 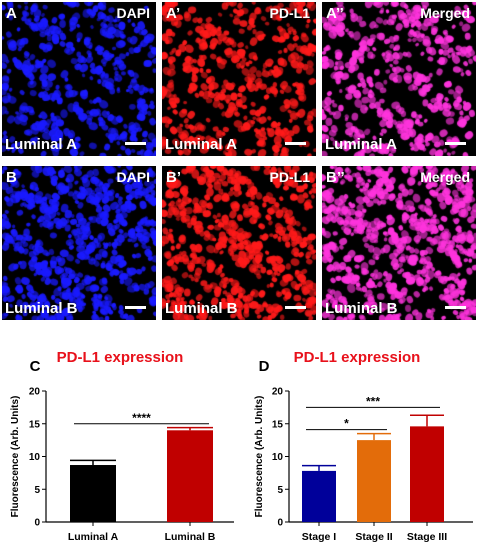 I want to click on x-tick-label: Luminal A, so click(x=93, y=537).